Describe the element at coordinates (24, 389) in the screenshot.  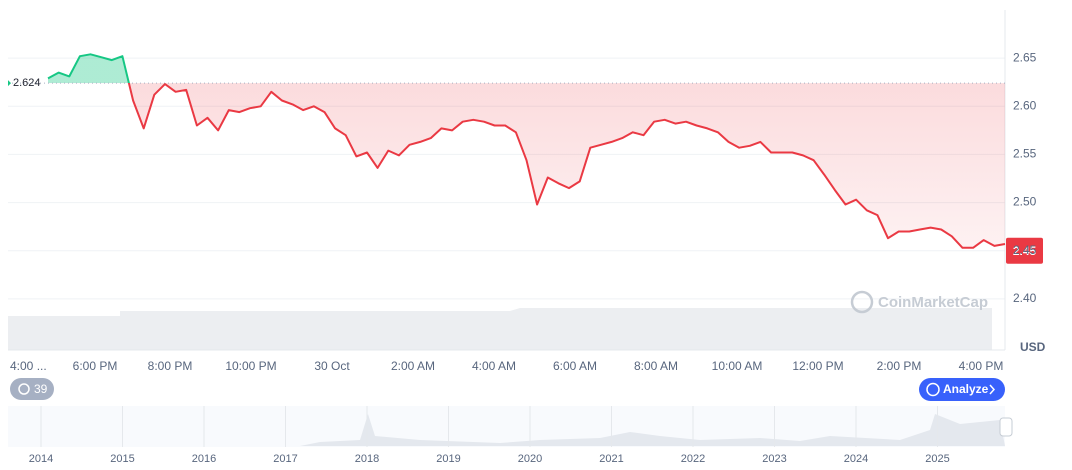
I see `alerts-icon` at that location.